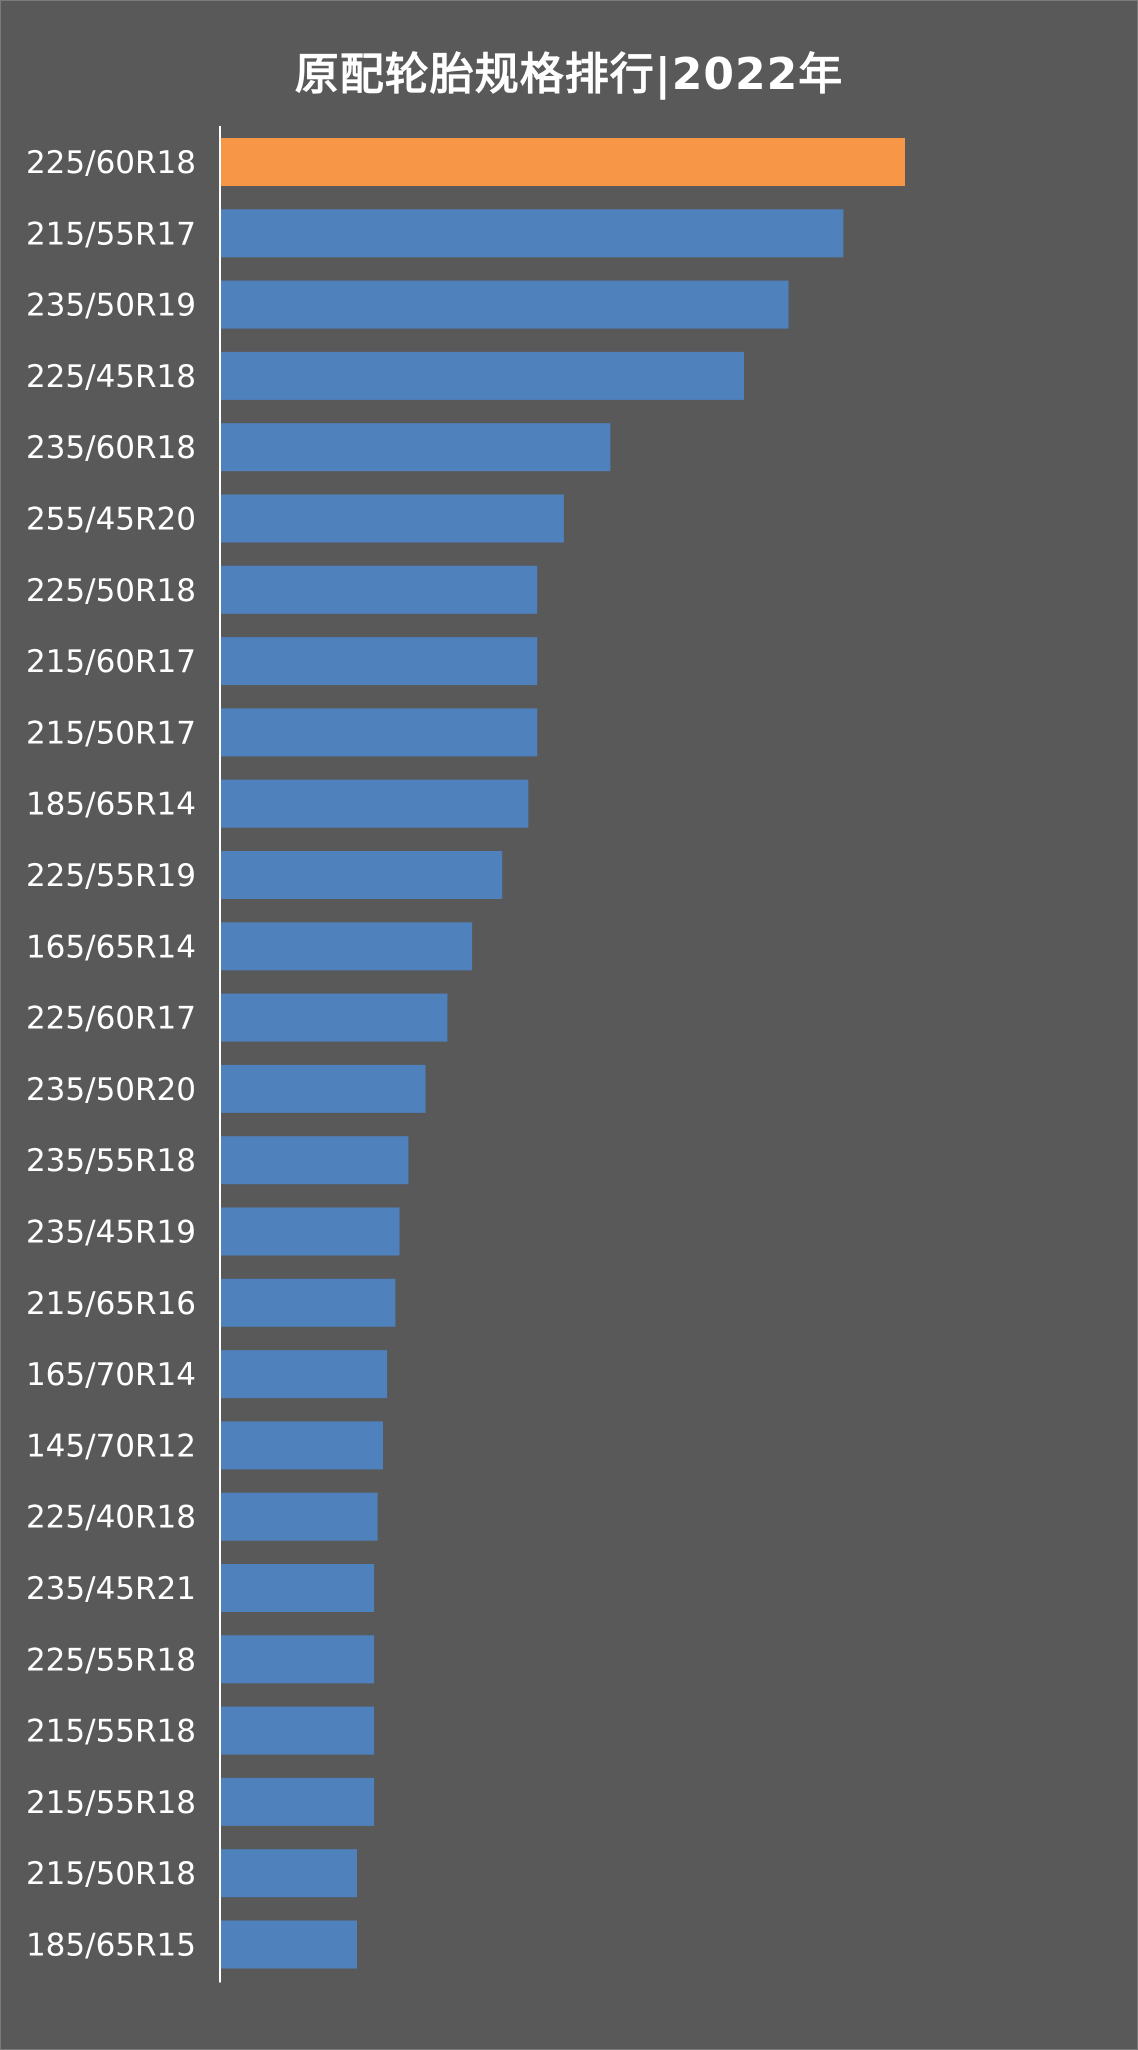  What do you see at coordinates (111, 306) in the screenshot?
I see `category-label-2: 235/50R19` at bounding box center [111, 306].